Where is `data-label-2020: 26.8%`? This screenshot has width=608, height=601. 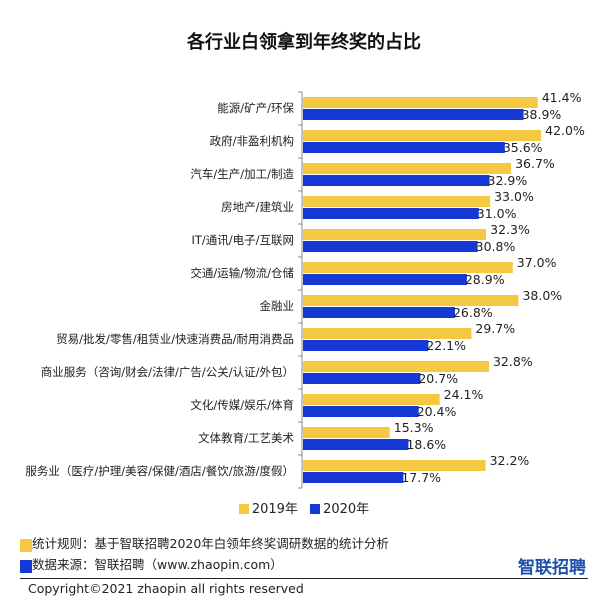
data-label-2020: 26.8% is located at coordinates (473, 312).